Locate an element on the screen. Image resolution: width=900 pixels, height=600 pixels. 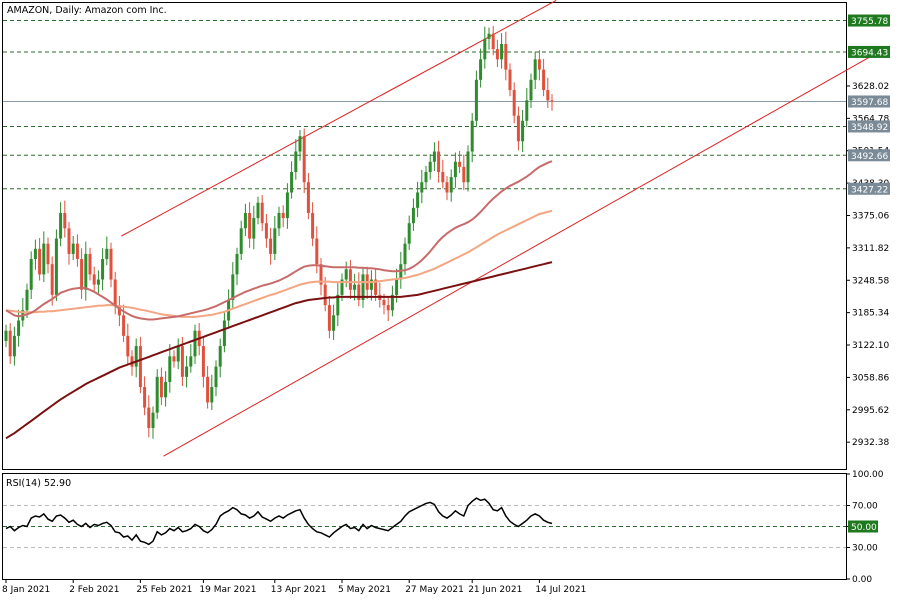
y-tick-label: 3122.10 is located at coordinates (870, 346).